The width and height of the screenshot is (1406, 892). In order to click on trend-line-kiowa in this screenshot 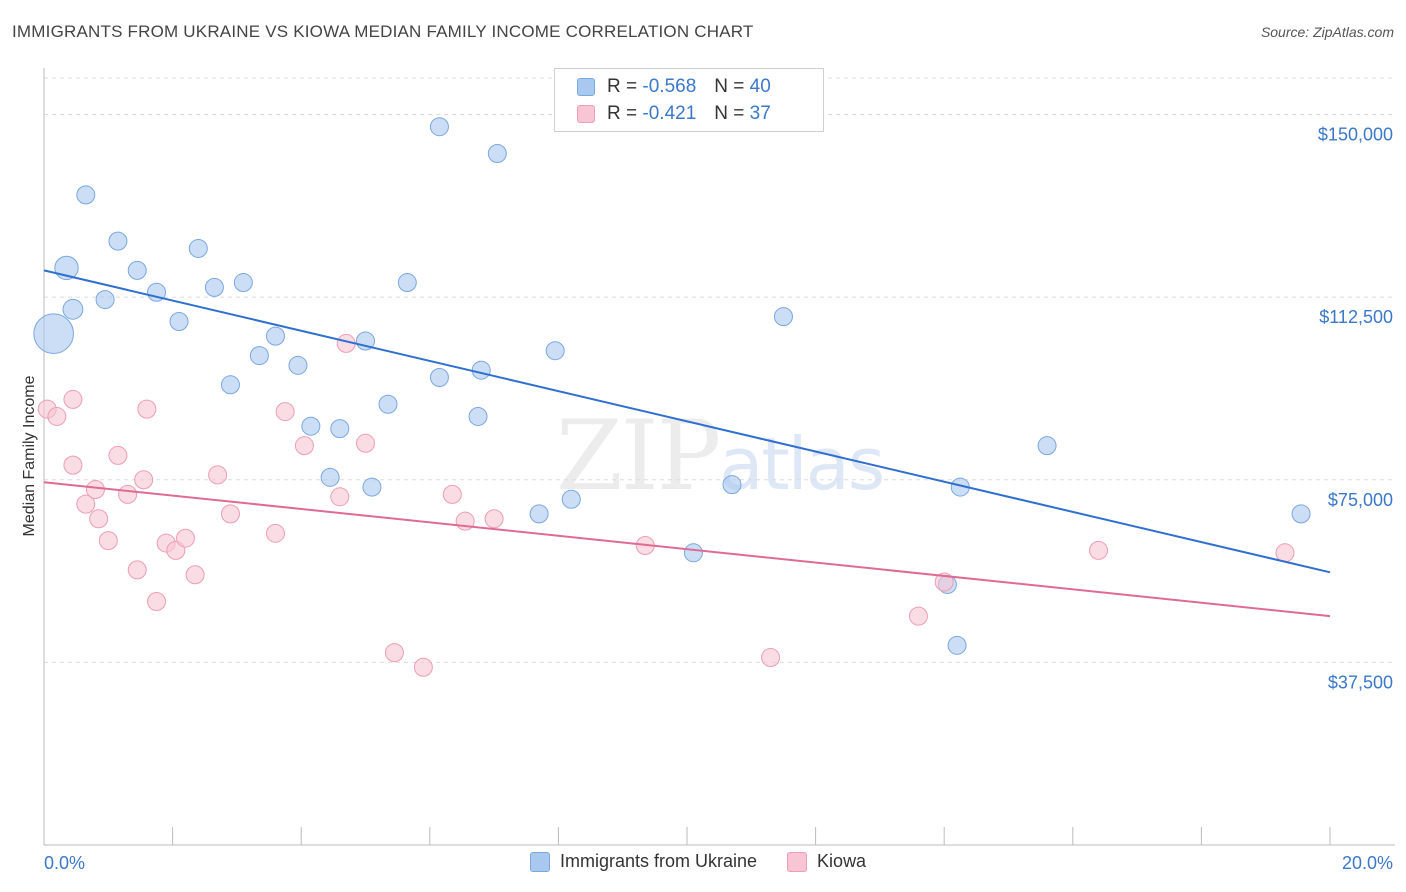, I will do `click(687, 549)`.